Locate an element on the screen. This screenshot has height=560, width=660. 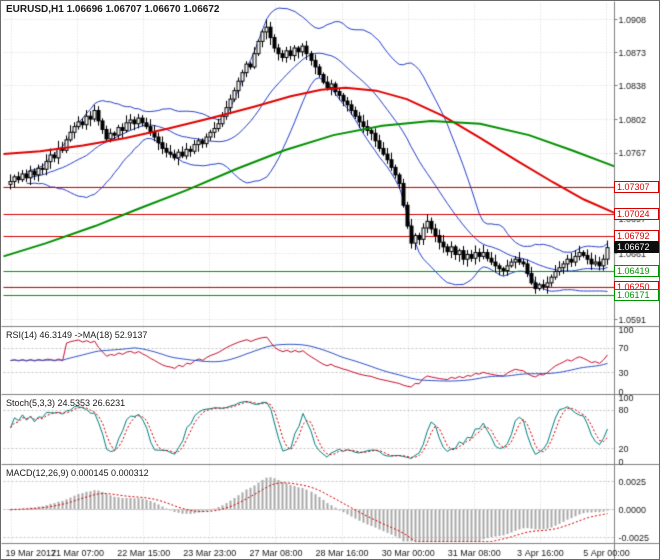
stoch-pane-label: Stoch(5,3,3) 24.5353 26.6231 is located at coordinates (66, 403).